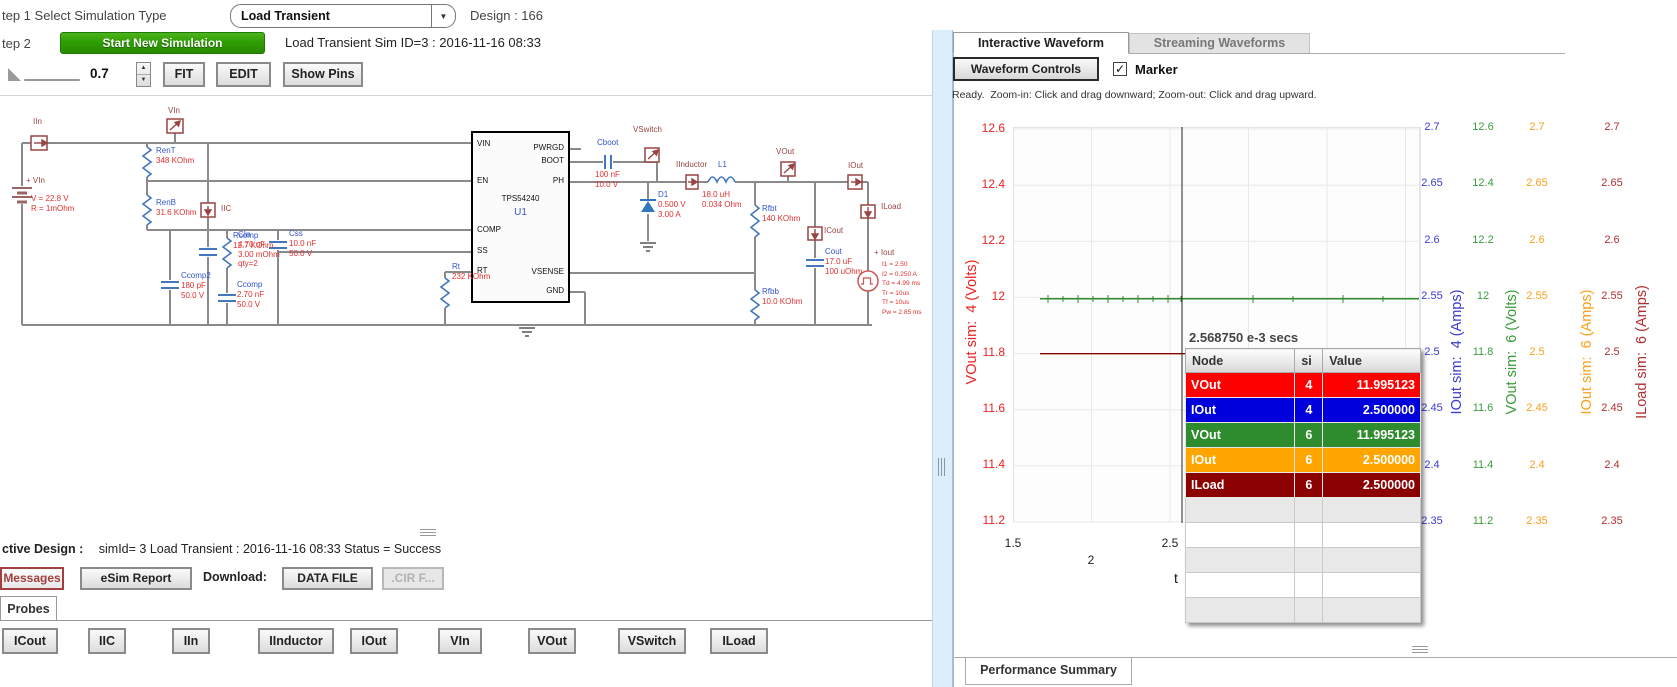  What do you see at coordinates (143, 80) in the screenshot?
I see `stepper-down-icon: ▼` at bounding box center [143, 80].